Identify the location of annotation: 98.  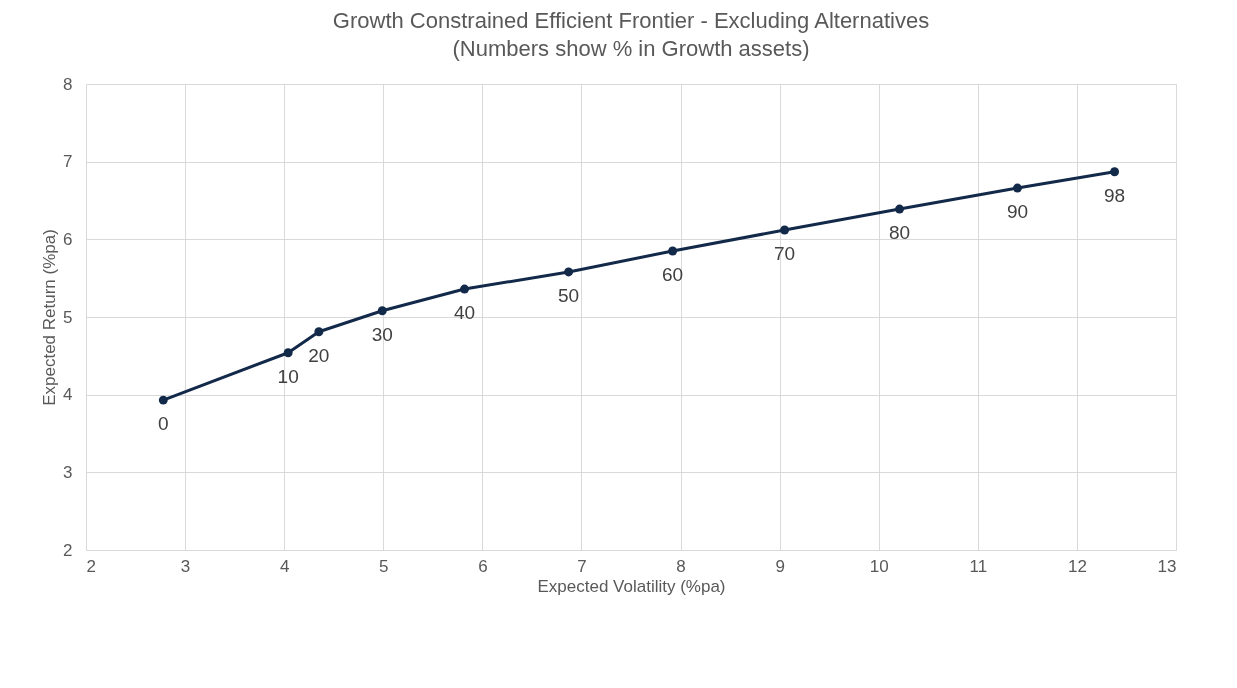
(1114, 195).